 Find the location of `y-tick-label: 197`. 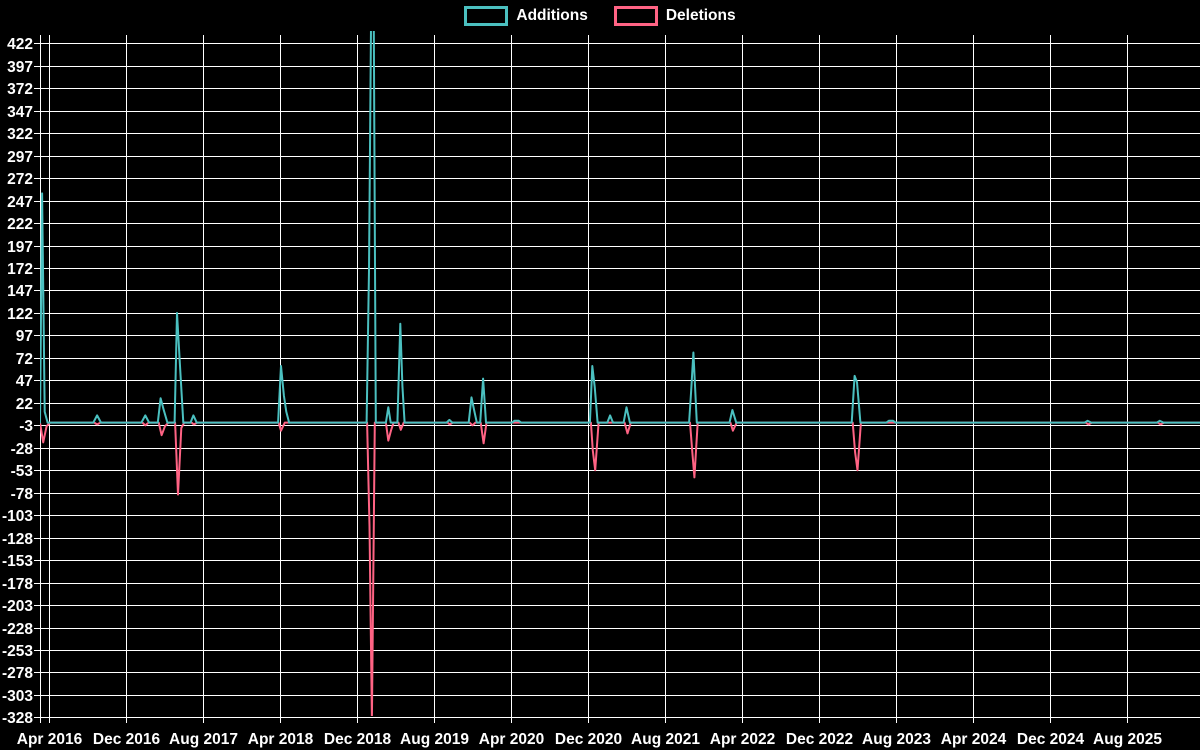

y-tick-label: 197 is located at coordinates (20, 247).